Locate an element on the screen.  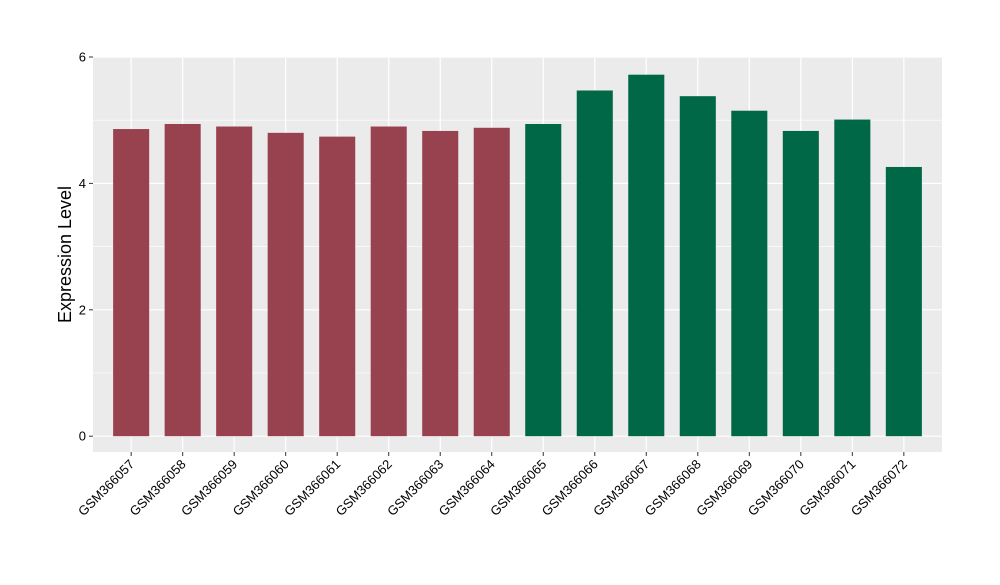
y-tick-label: 0 is located at coordinates (82, 436).